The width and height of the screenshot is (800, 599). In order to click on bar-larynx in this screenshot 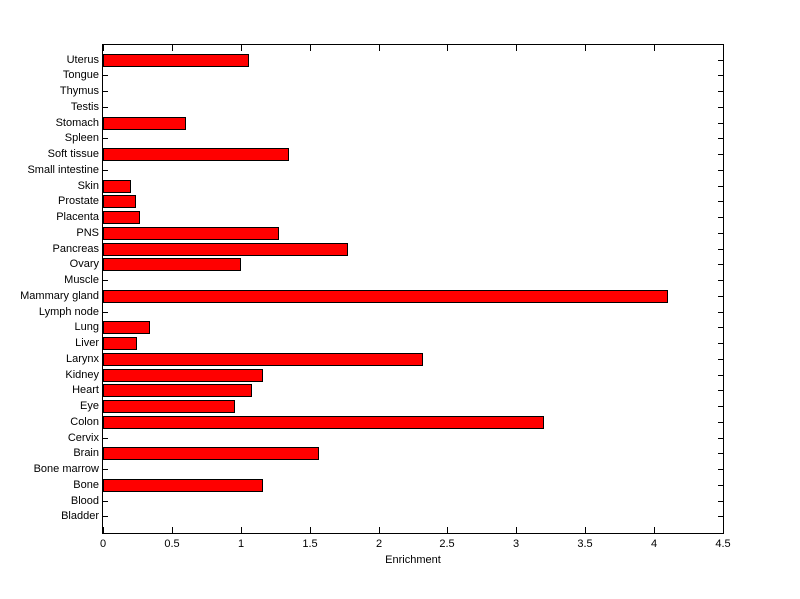, I will do `click(263, 359)`.